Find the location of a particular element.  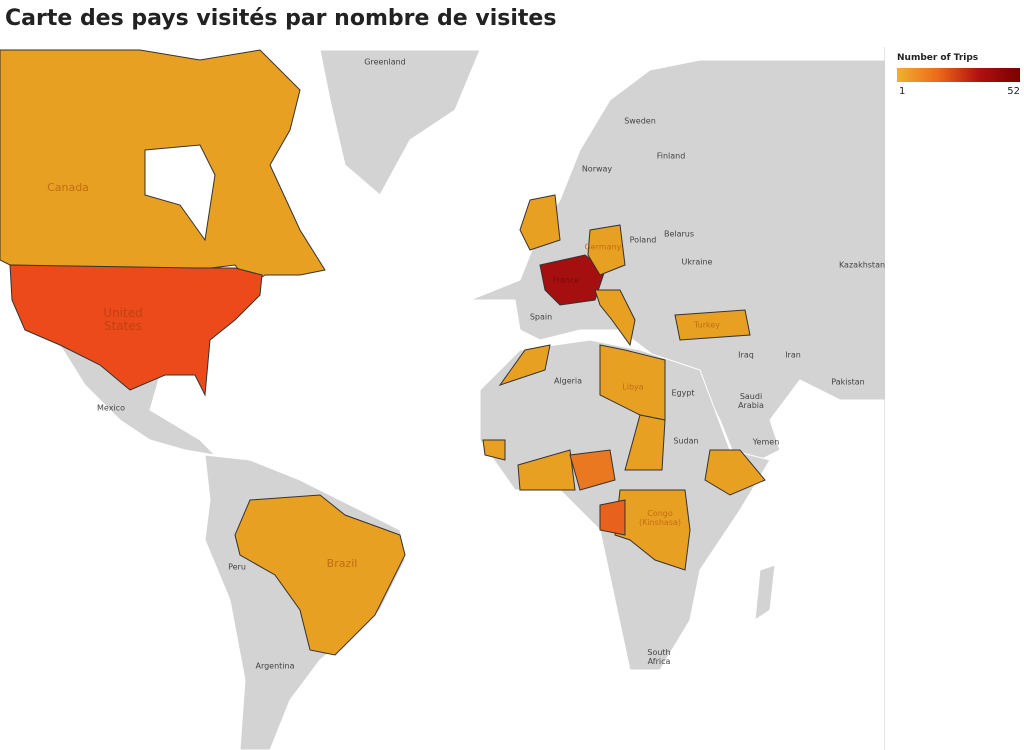

country-label: Libya is located at coordinates (633, 387).